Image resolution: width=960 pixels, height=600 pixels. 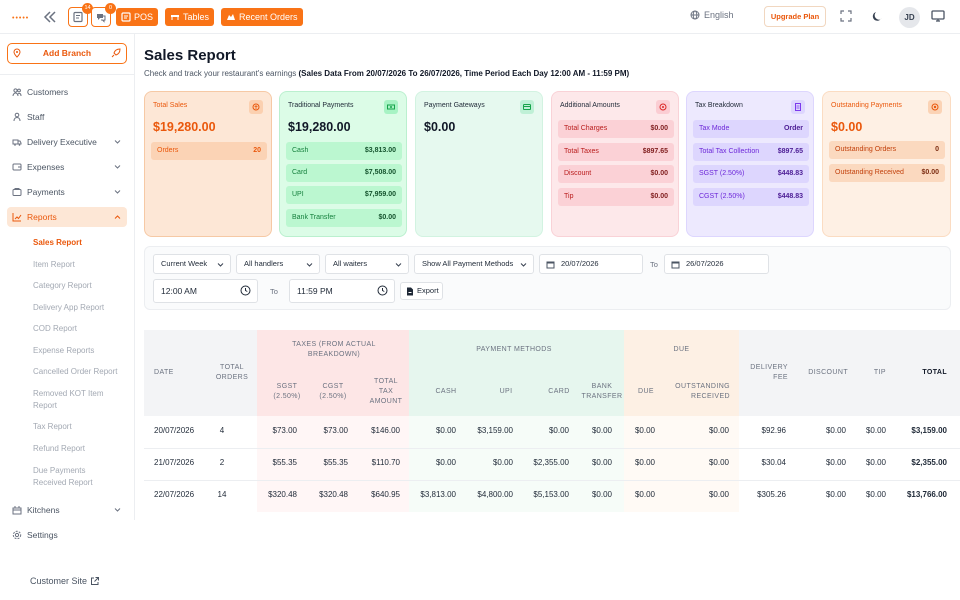 I want to click on table-cell: 2, so click(x=222, y=462).